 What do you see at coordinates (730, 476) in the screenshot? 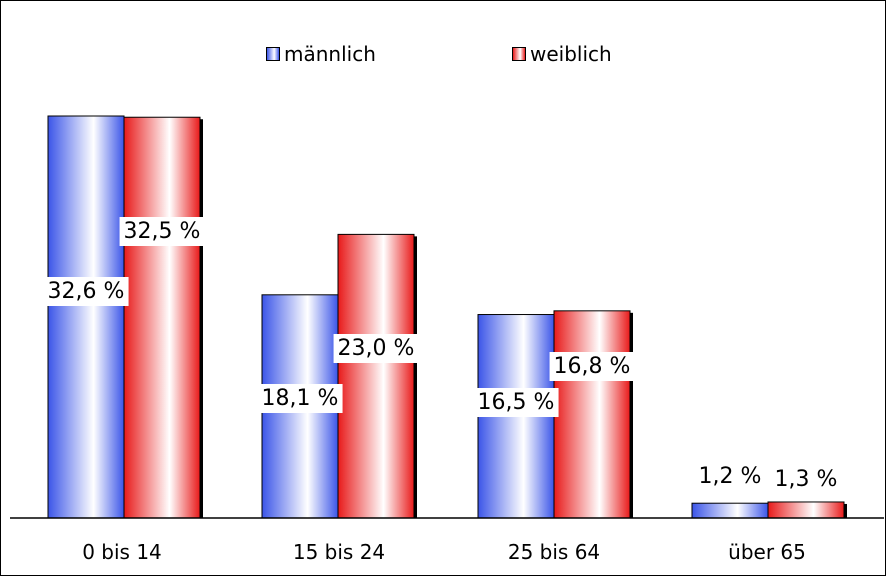
I see `data-label-male: 1,2 %` at bounding box center [730, 476].